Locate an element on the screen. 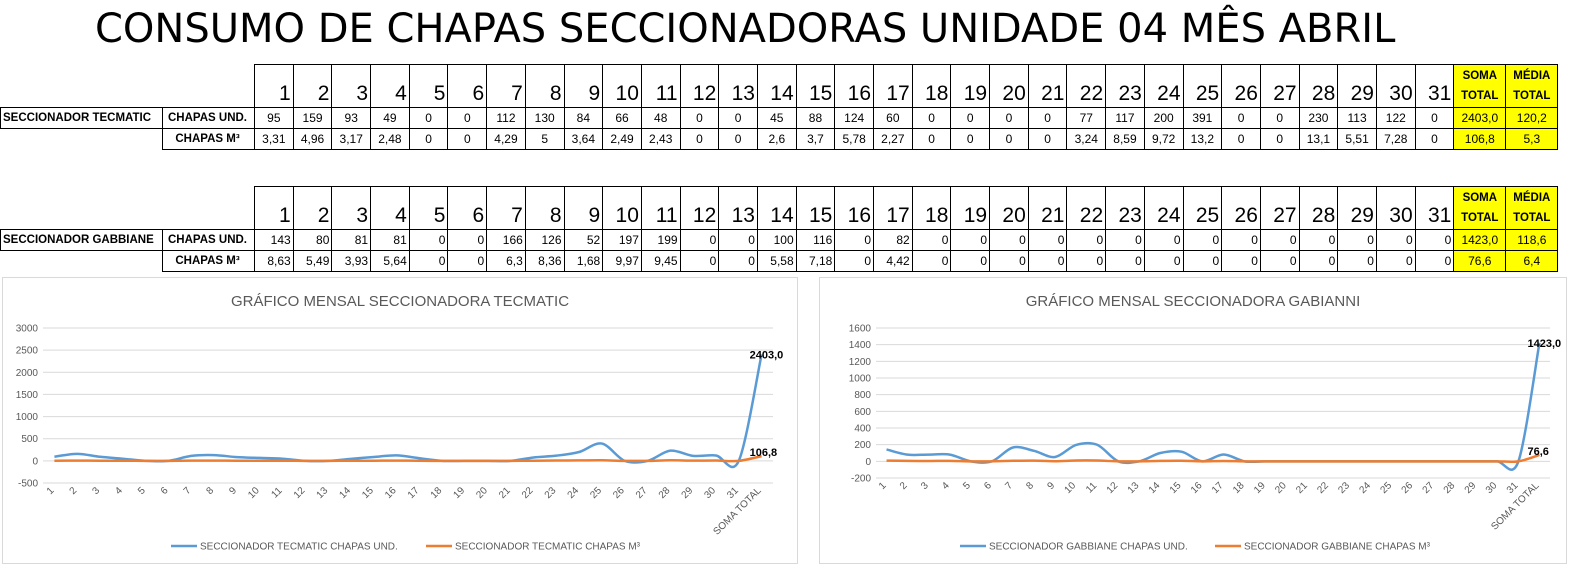  value-cell: 113 is located at coordinates (1357, 118).